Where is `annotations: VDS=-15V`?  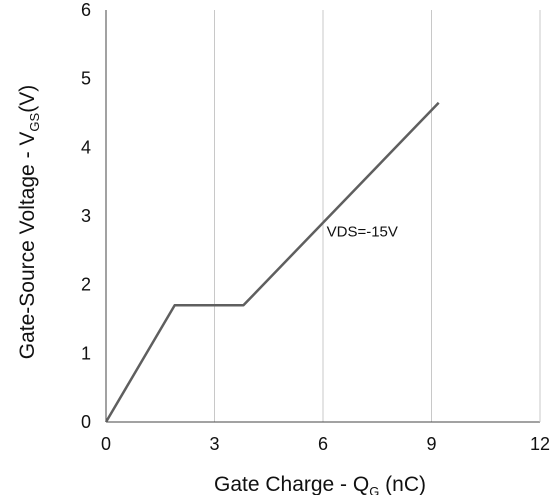
annotations: VDS=-15V is located at coordinates (362, 232).